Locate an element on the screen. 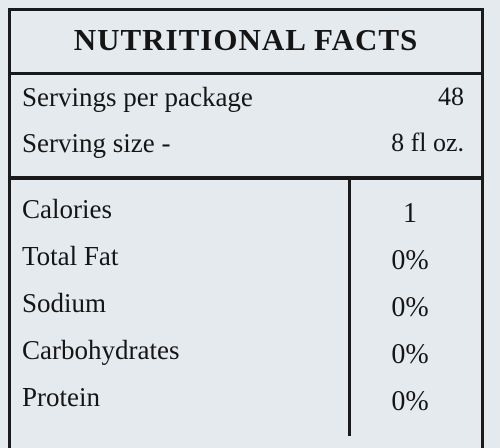 Image resolution: width=500 pixels, height=448 pixels. serving-label: Serving size - is located at coordinates (96, 143).